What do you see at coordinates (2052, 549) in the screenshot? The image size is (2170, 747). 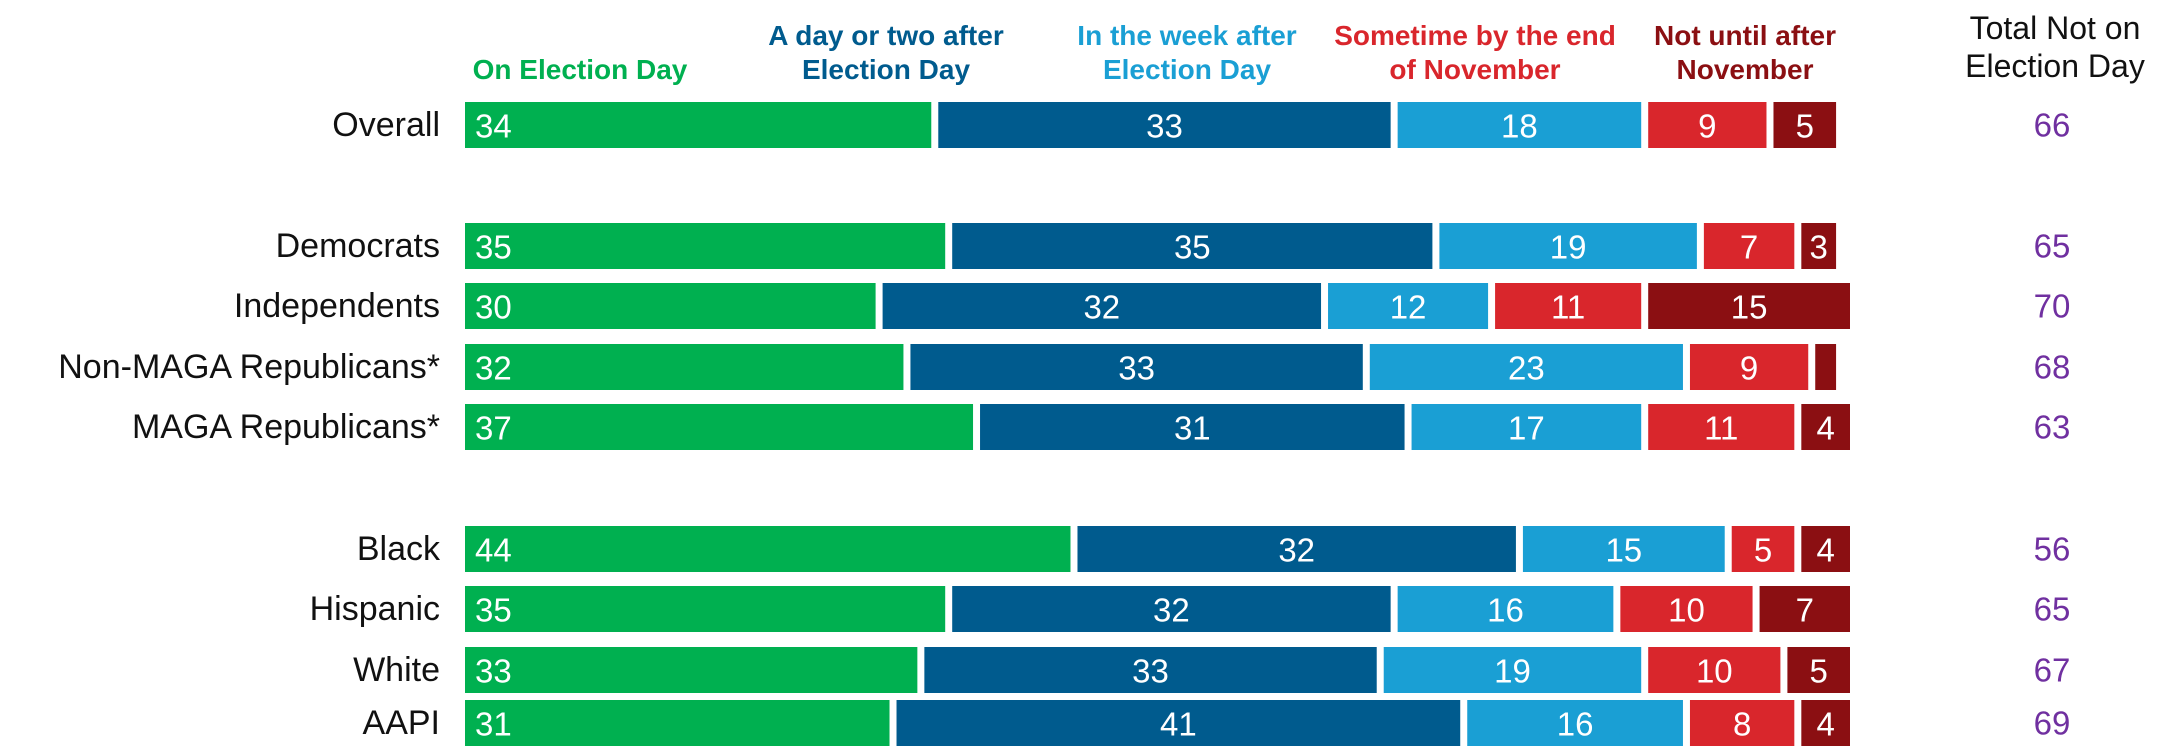 I see `total-value: 56` at bounding box center [2052, 549].